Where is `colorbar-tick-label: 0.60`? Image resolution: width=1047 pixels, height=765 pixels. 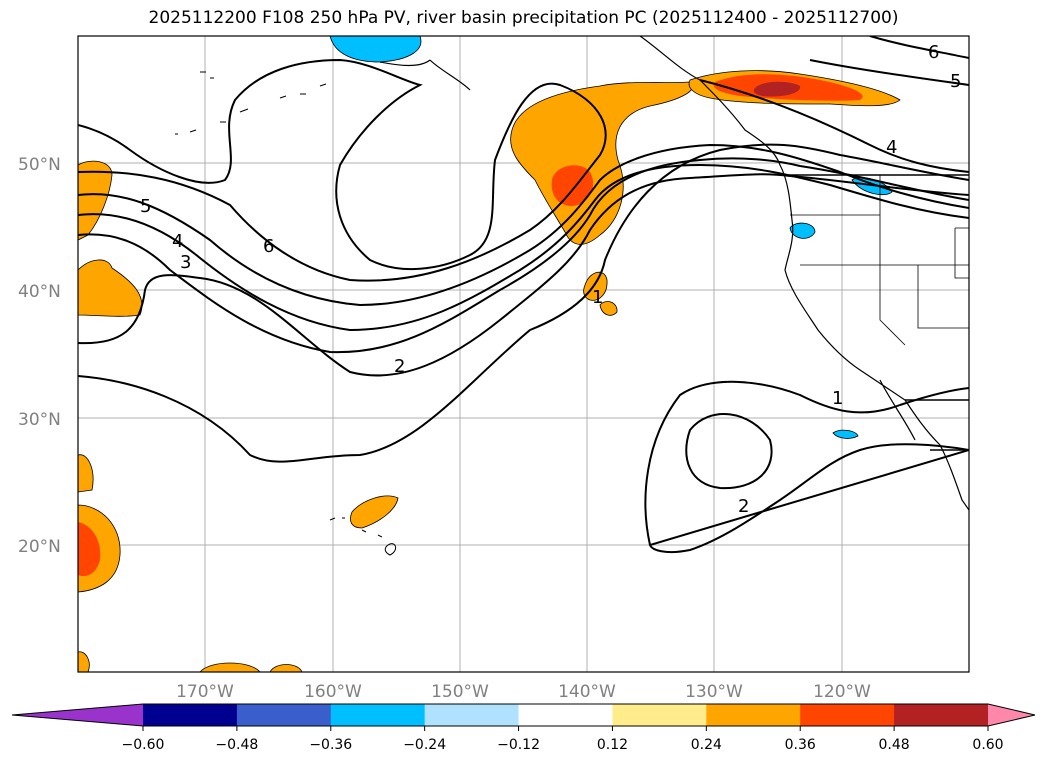 colorbar-tick-label: 0.60 is located at coordinates (987, 745).